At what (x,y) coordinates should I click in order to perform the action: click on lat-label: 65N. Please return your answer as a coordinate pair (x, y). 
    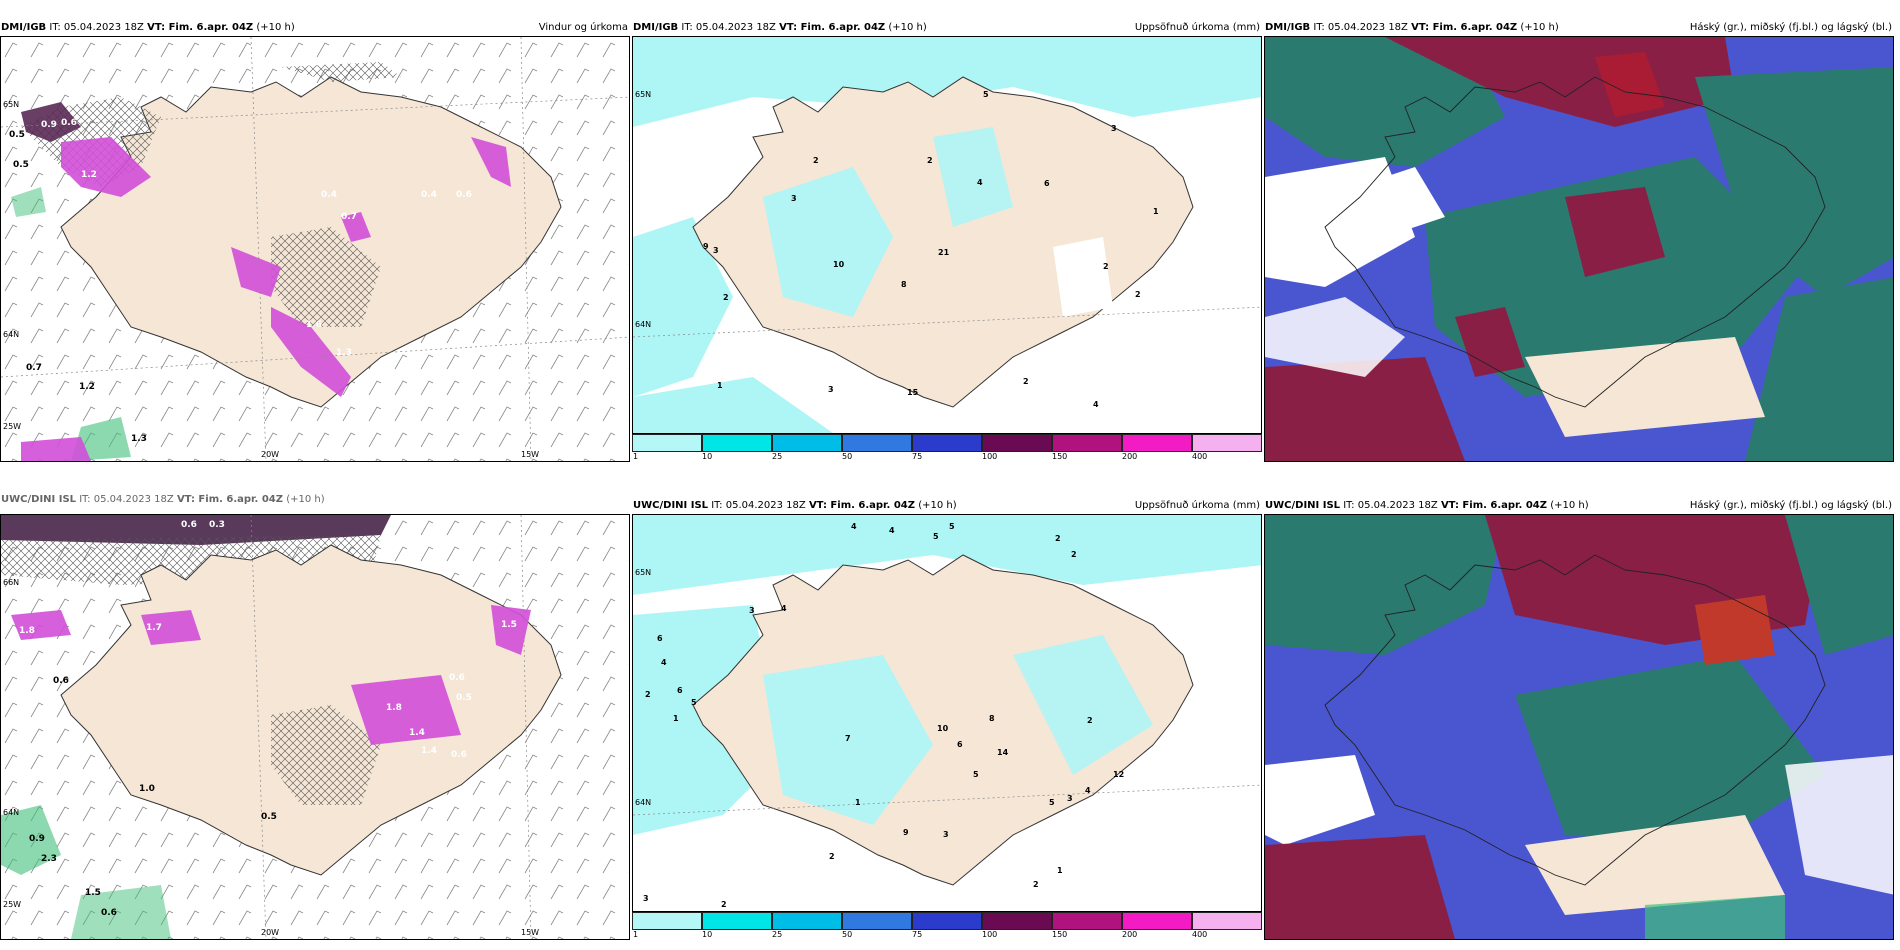
    Looking at the image, I should click on (643, 572).